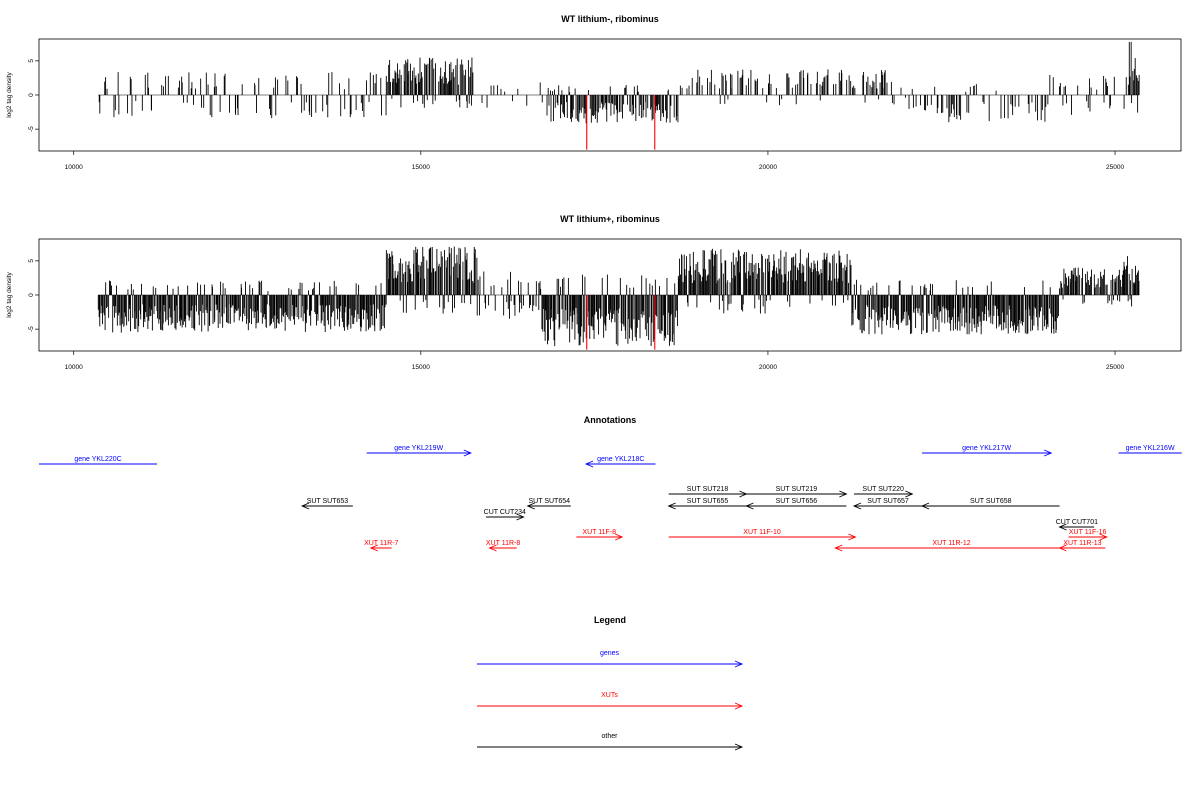 This screenshot has height=800, width=1200. I want to click on annotation-feature: gene YKL216W, so click(1150, 449).